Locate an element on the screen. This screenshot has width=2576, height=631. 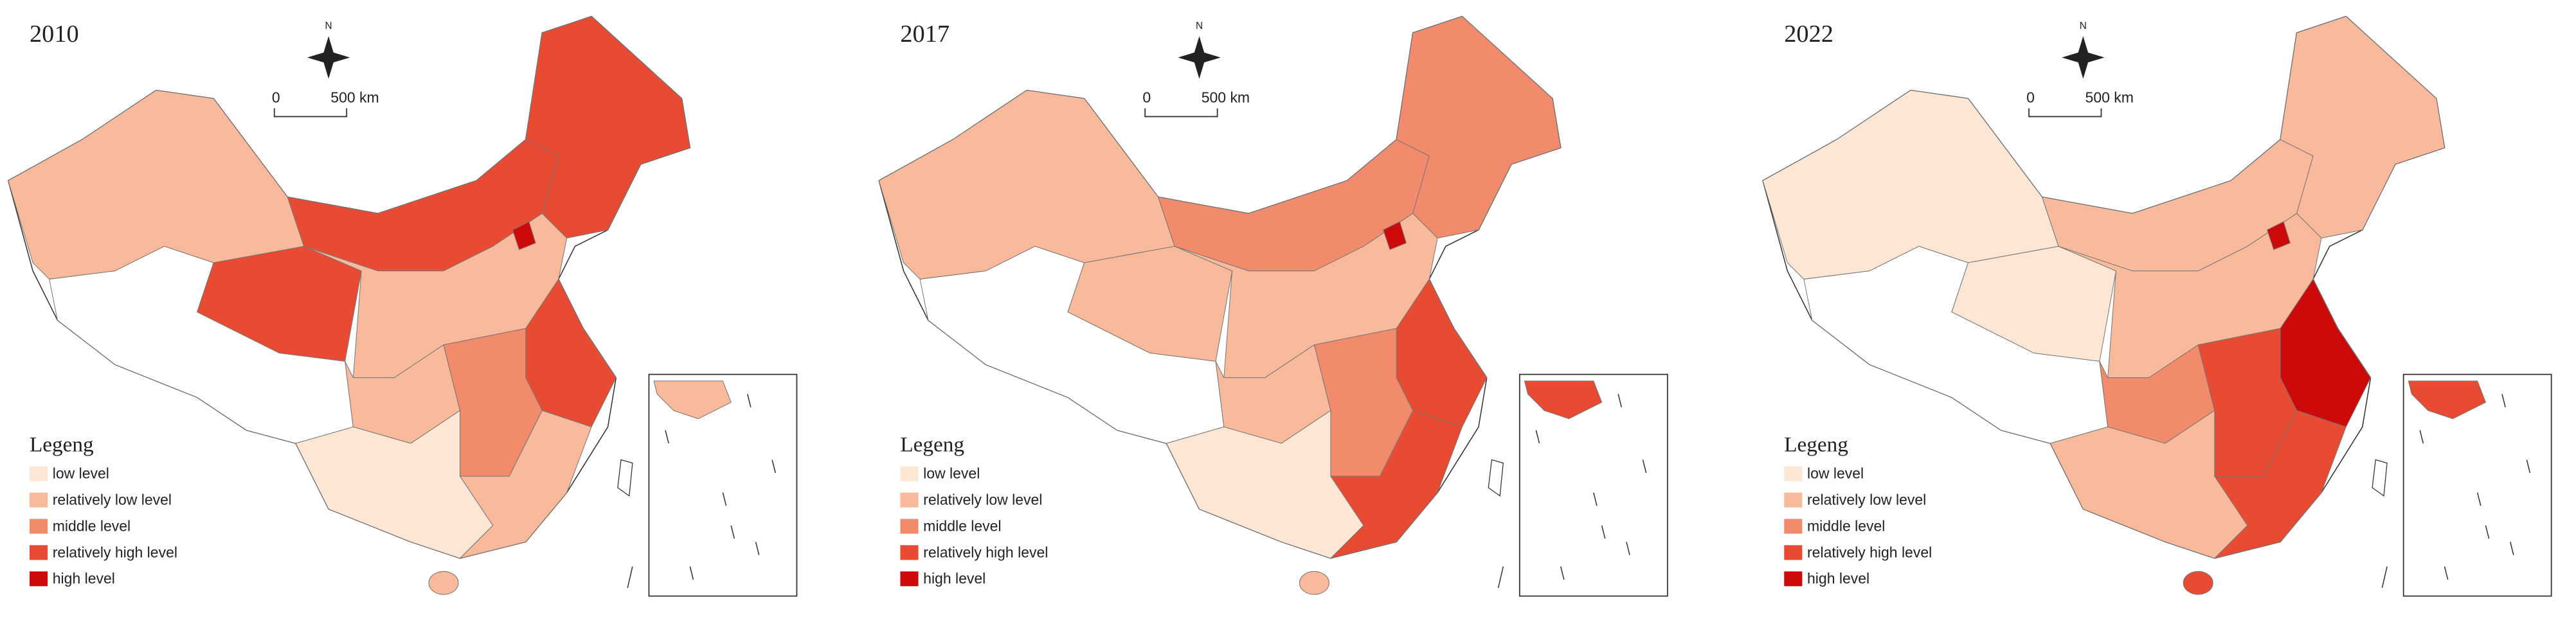
map-year: 2022 is located at coordinates (1808, 34).